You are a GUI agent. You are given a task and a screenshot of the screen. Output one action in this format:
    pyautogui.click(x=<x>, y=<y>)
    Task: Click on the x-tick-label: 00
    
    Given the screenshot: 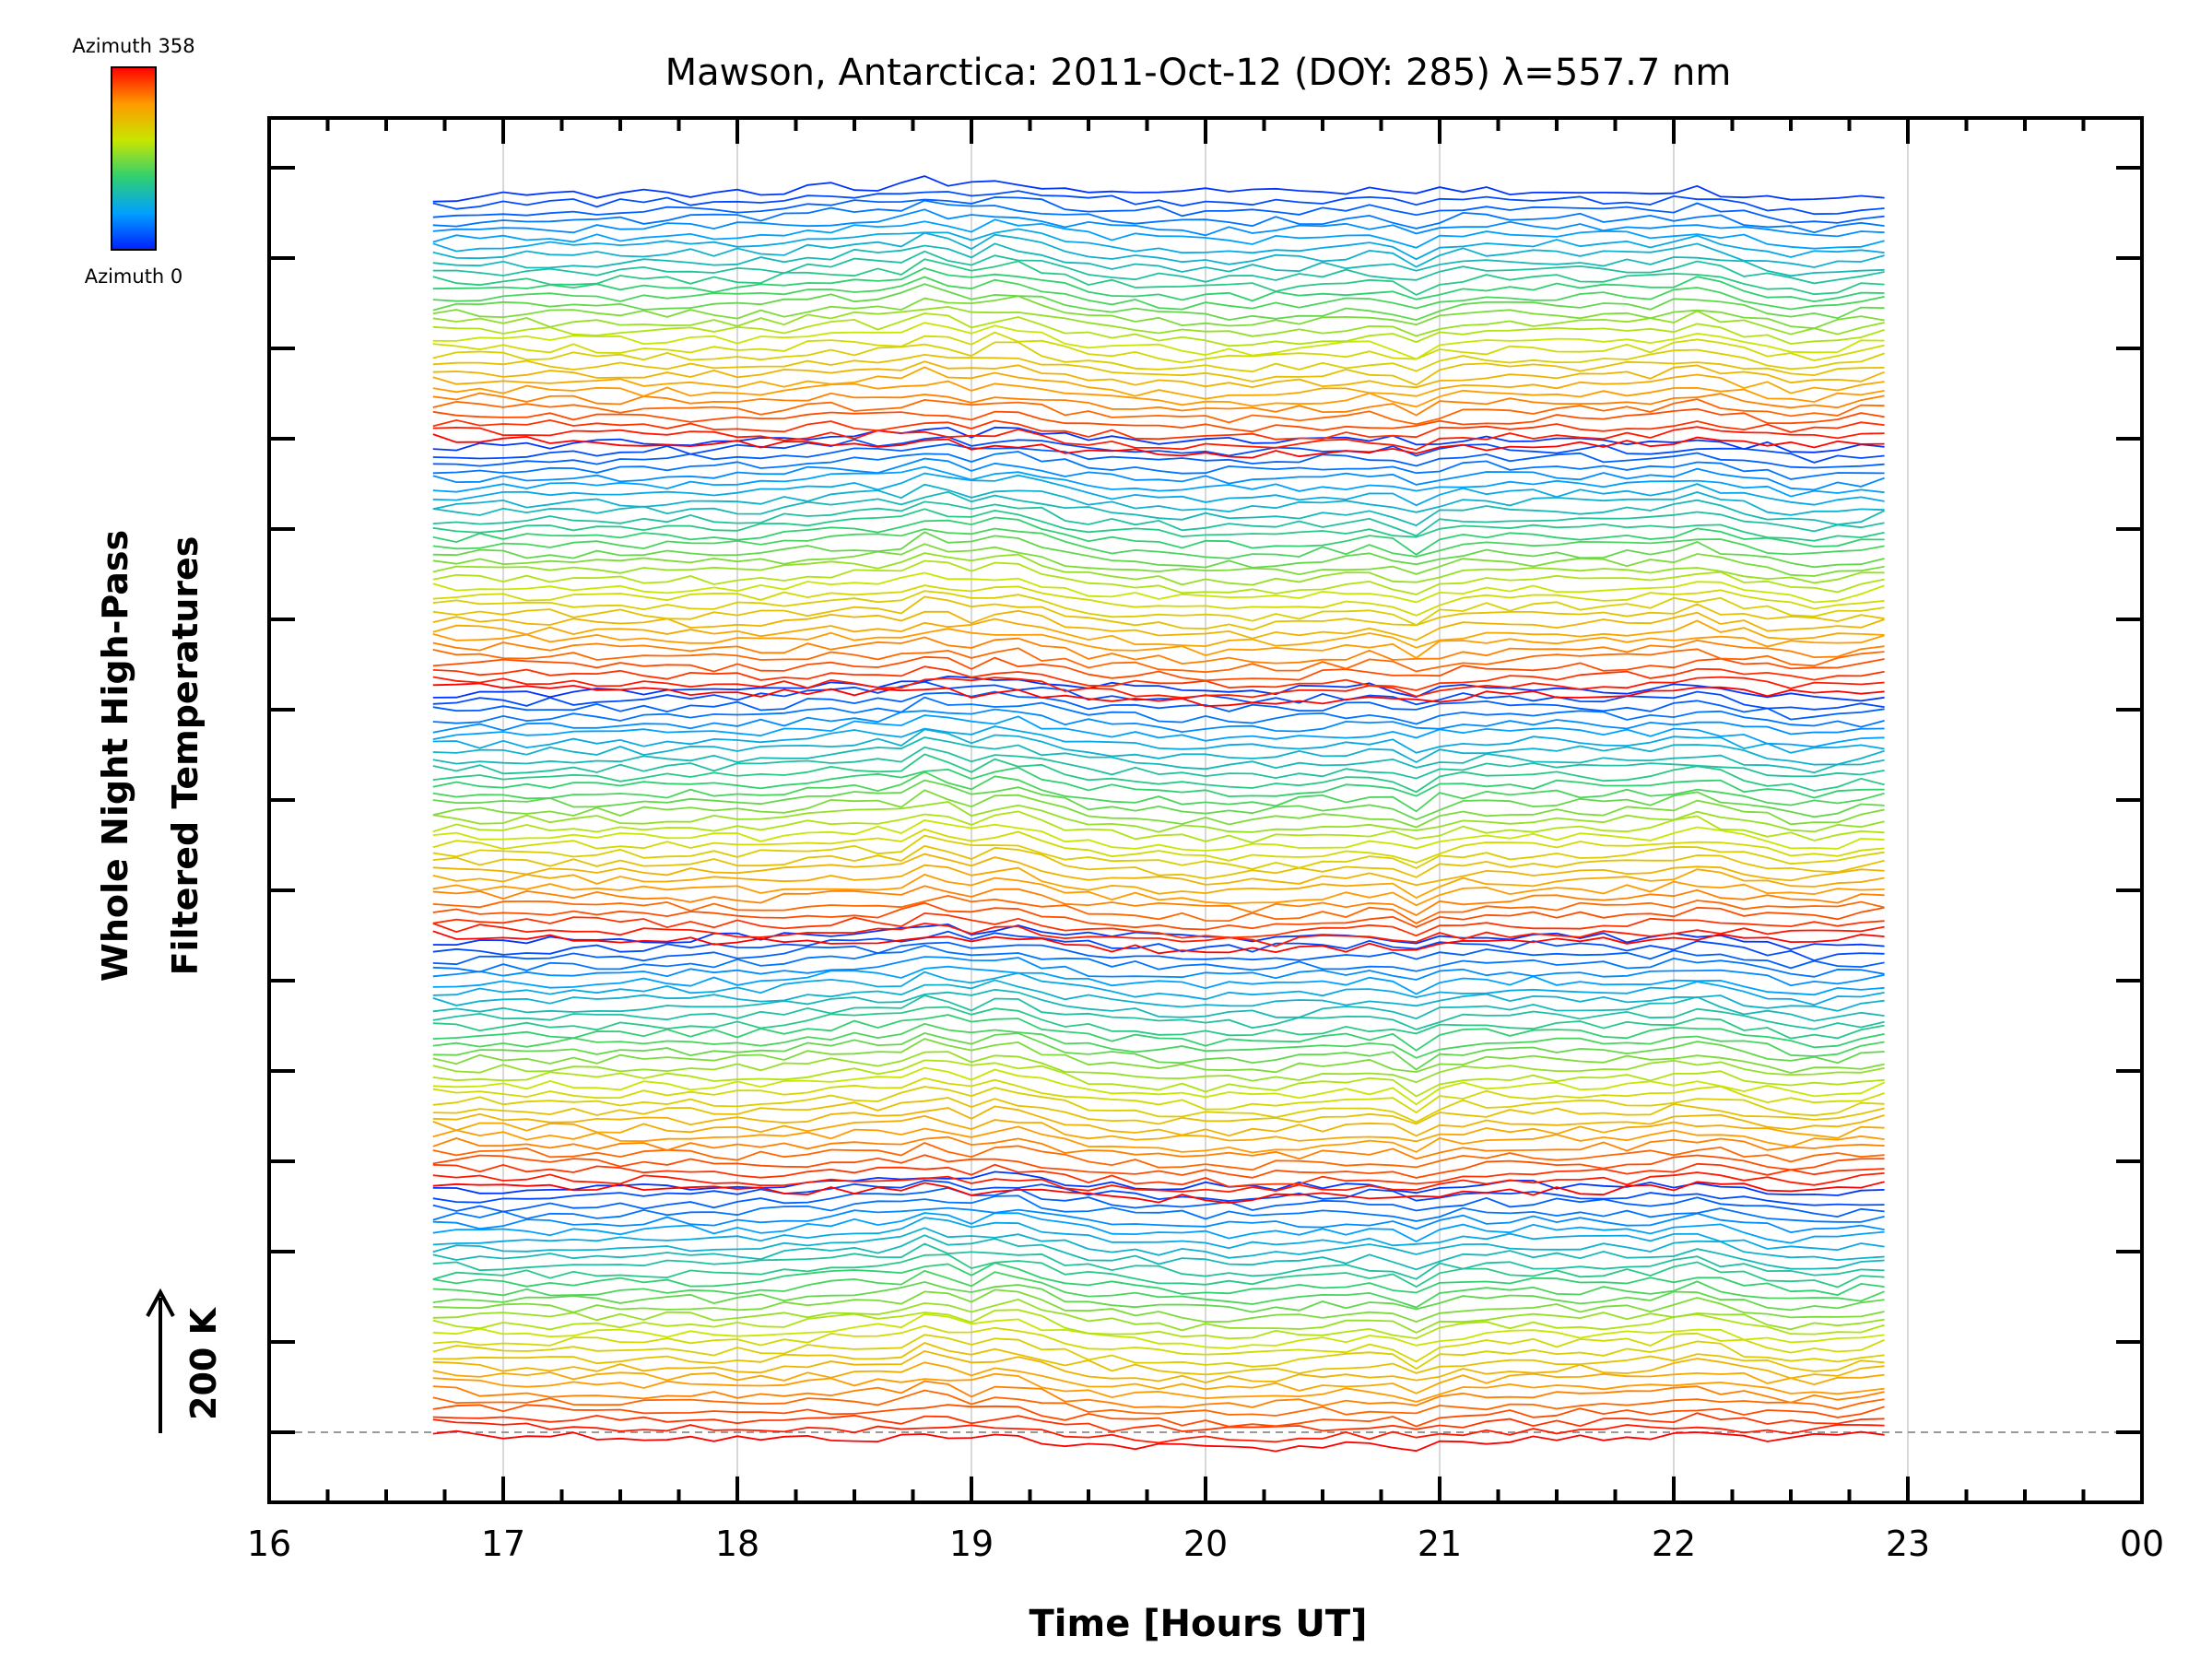 What is the action you would take?
    pyautogui.click(x=2142, y=1544)
    